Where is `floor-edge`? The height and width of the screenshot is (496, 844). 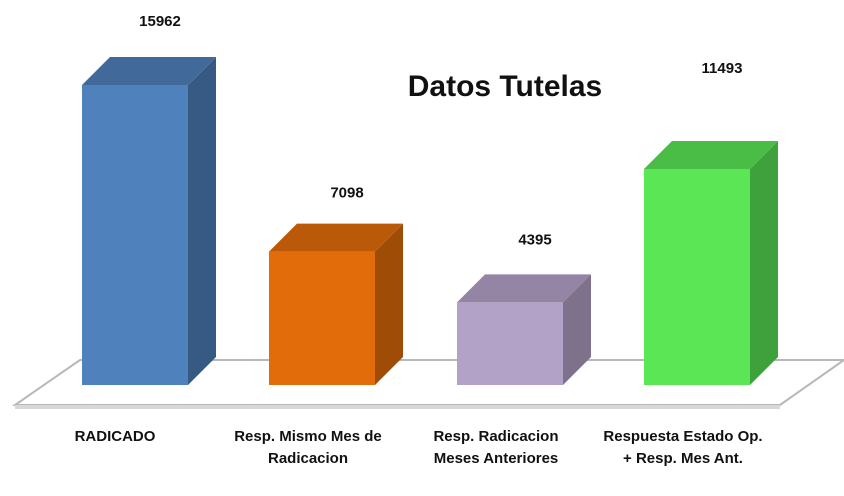
floor-edge is located at coordinates (397, 407).